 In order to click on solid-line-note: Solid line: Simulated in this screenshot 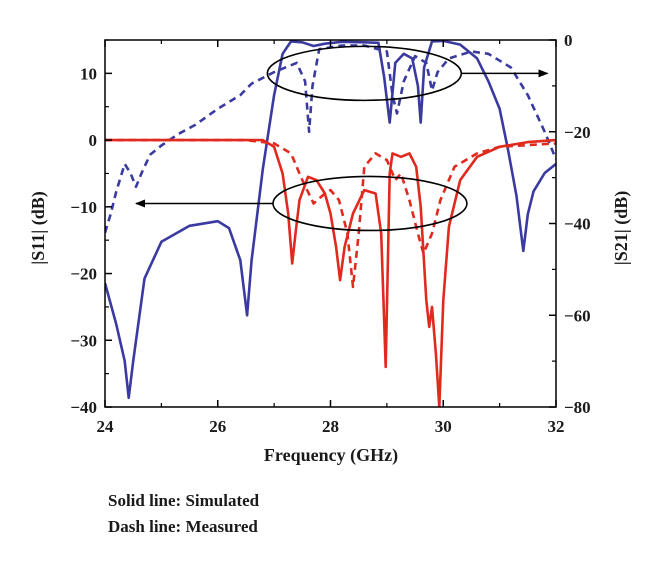, I will do `click(184, 500)`.